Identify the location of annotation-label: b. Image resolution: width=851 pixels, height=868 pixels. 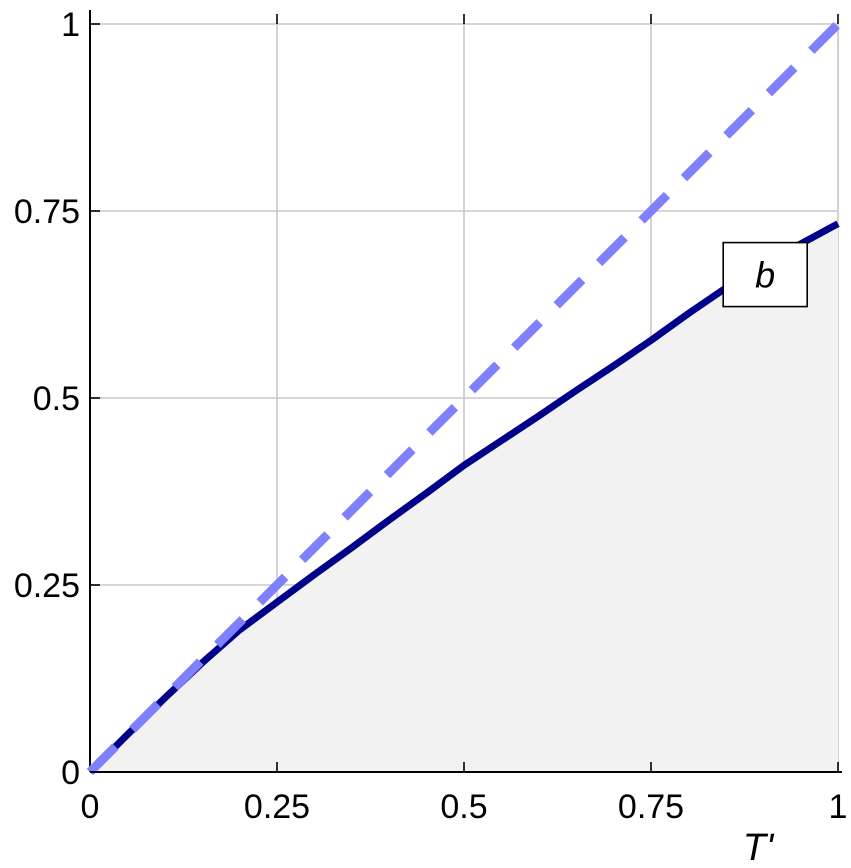
(765, 275).